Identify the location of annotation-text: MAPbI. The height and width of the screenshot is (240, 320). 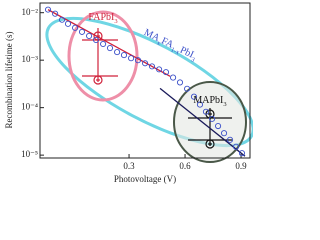
(208, 100).